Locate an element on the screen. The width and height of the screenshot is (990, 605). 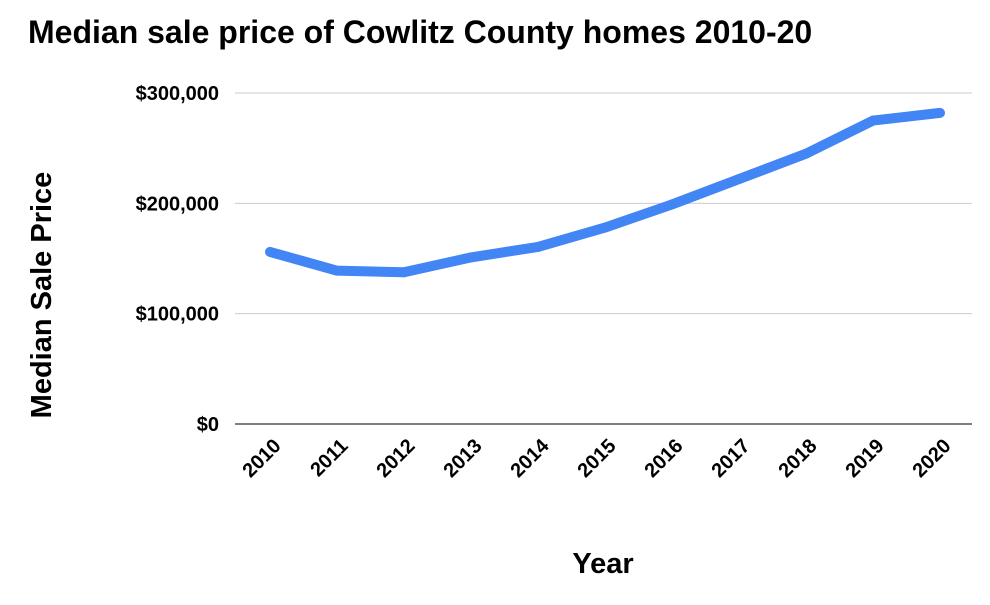
x-tick-label: 2020 is located at coordinates (932, 458).